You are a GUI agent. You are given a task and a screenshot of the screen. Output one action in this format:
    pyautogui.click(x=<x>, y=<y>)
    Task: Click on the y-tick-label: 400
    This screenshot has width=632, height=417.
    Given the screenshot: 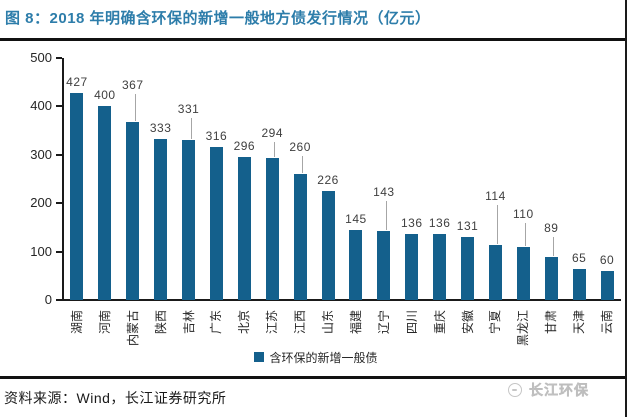 What is the action you would take?
    pyautogui.click(x=41, y=106)
    